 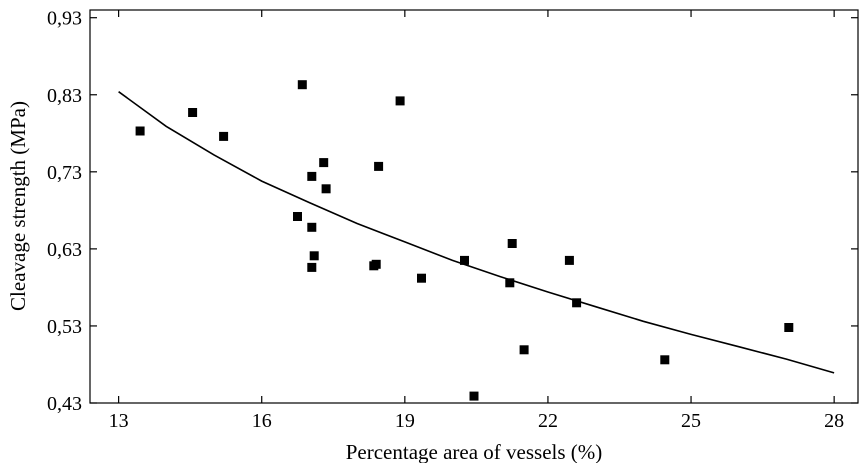 What do you see at coordinates (64, 96) in the screenshot?
I see `y-tick-label: 0,83` at bounding box center [64, 96].